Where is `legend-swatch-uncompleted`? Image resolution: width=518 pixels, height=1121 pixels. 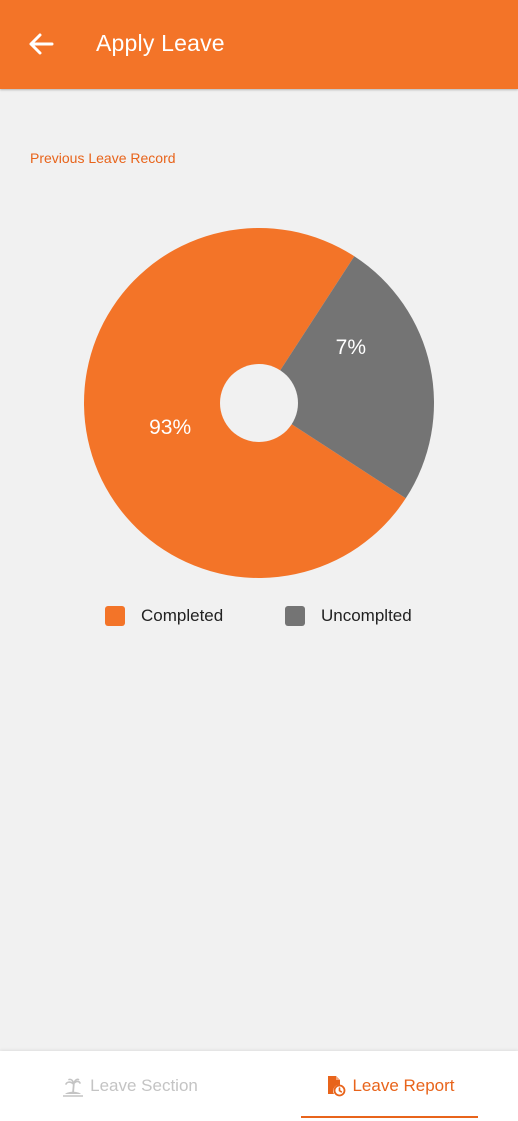 legend-swatch-uncompleted is located at coordinates (295, 616).